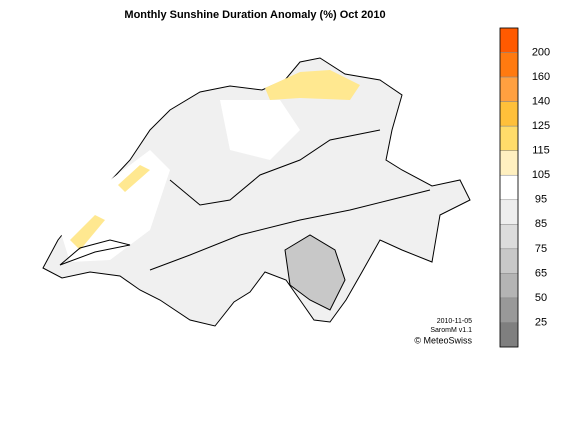 The image size is (567, 440). What do you see at coordinates (443, 340) in the screenshot?
I see `credit: © MeteoSwiss` at bounding box center [443, 340].